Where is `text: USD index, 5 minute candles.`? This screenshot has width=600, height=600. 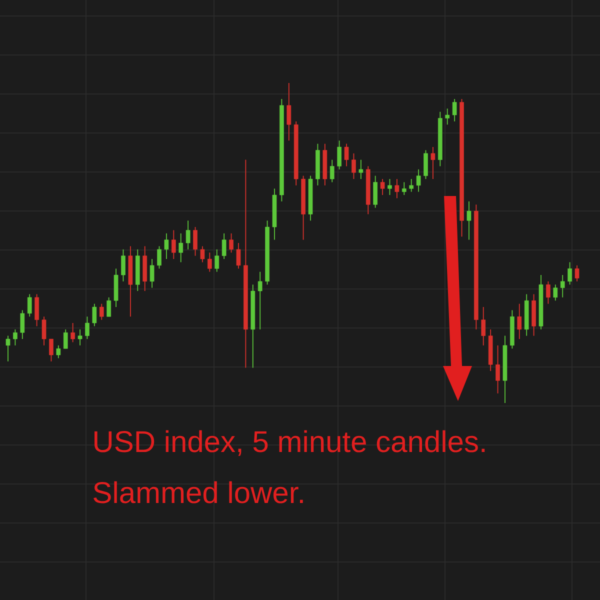
text: USD index, 5 minute candles. is located at coordinates (289, 443).